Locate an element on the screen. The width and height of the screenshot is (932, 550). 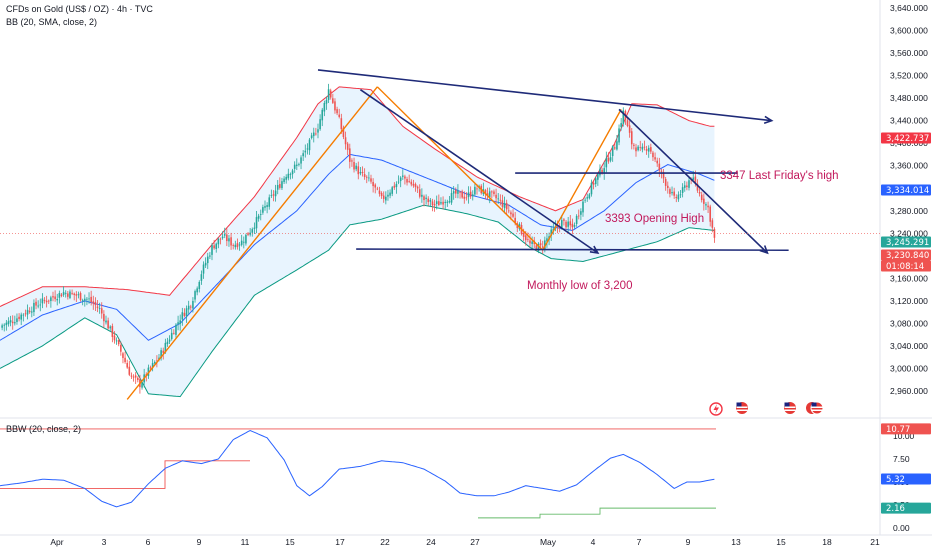
annotation-monthly-low: Monthly low of 3,200 is located at coordinates (579, 286).